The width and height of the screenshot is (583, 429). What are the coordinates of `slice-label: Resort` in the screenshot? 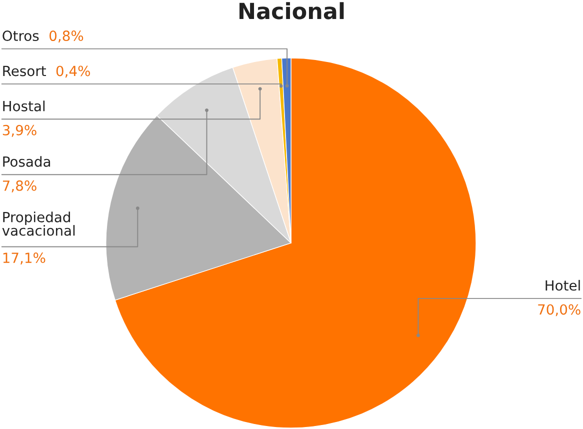 It's located at (24, 71).